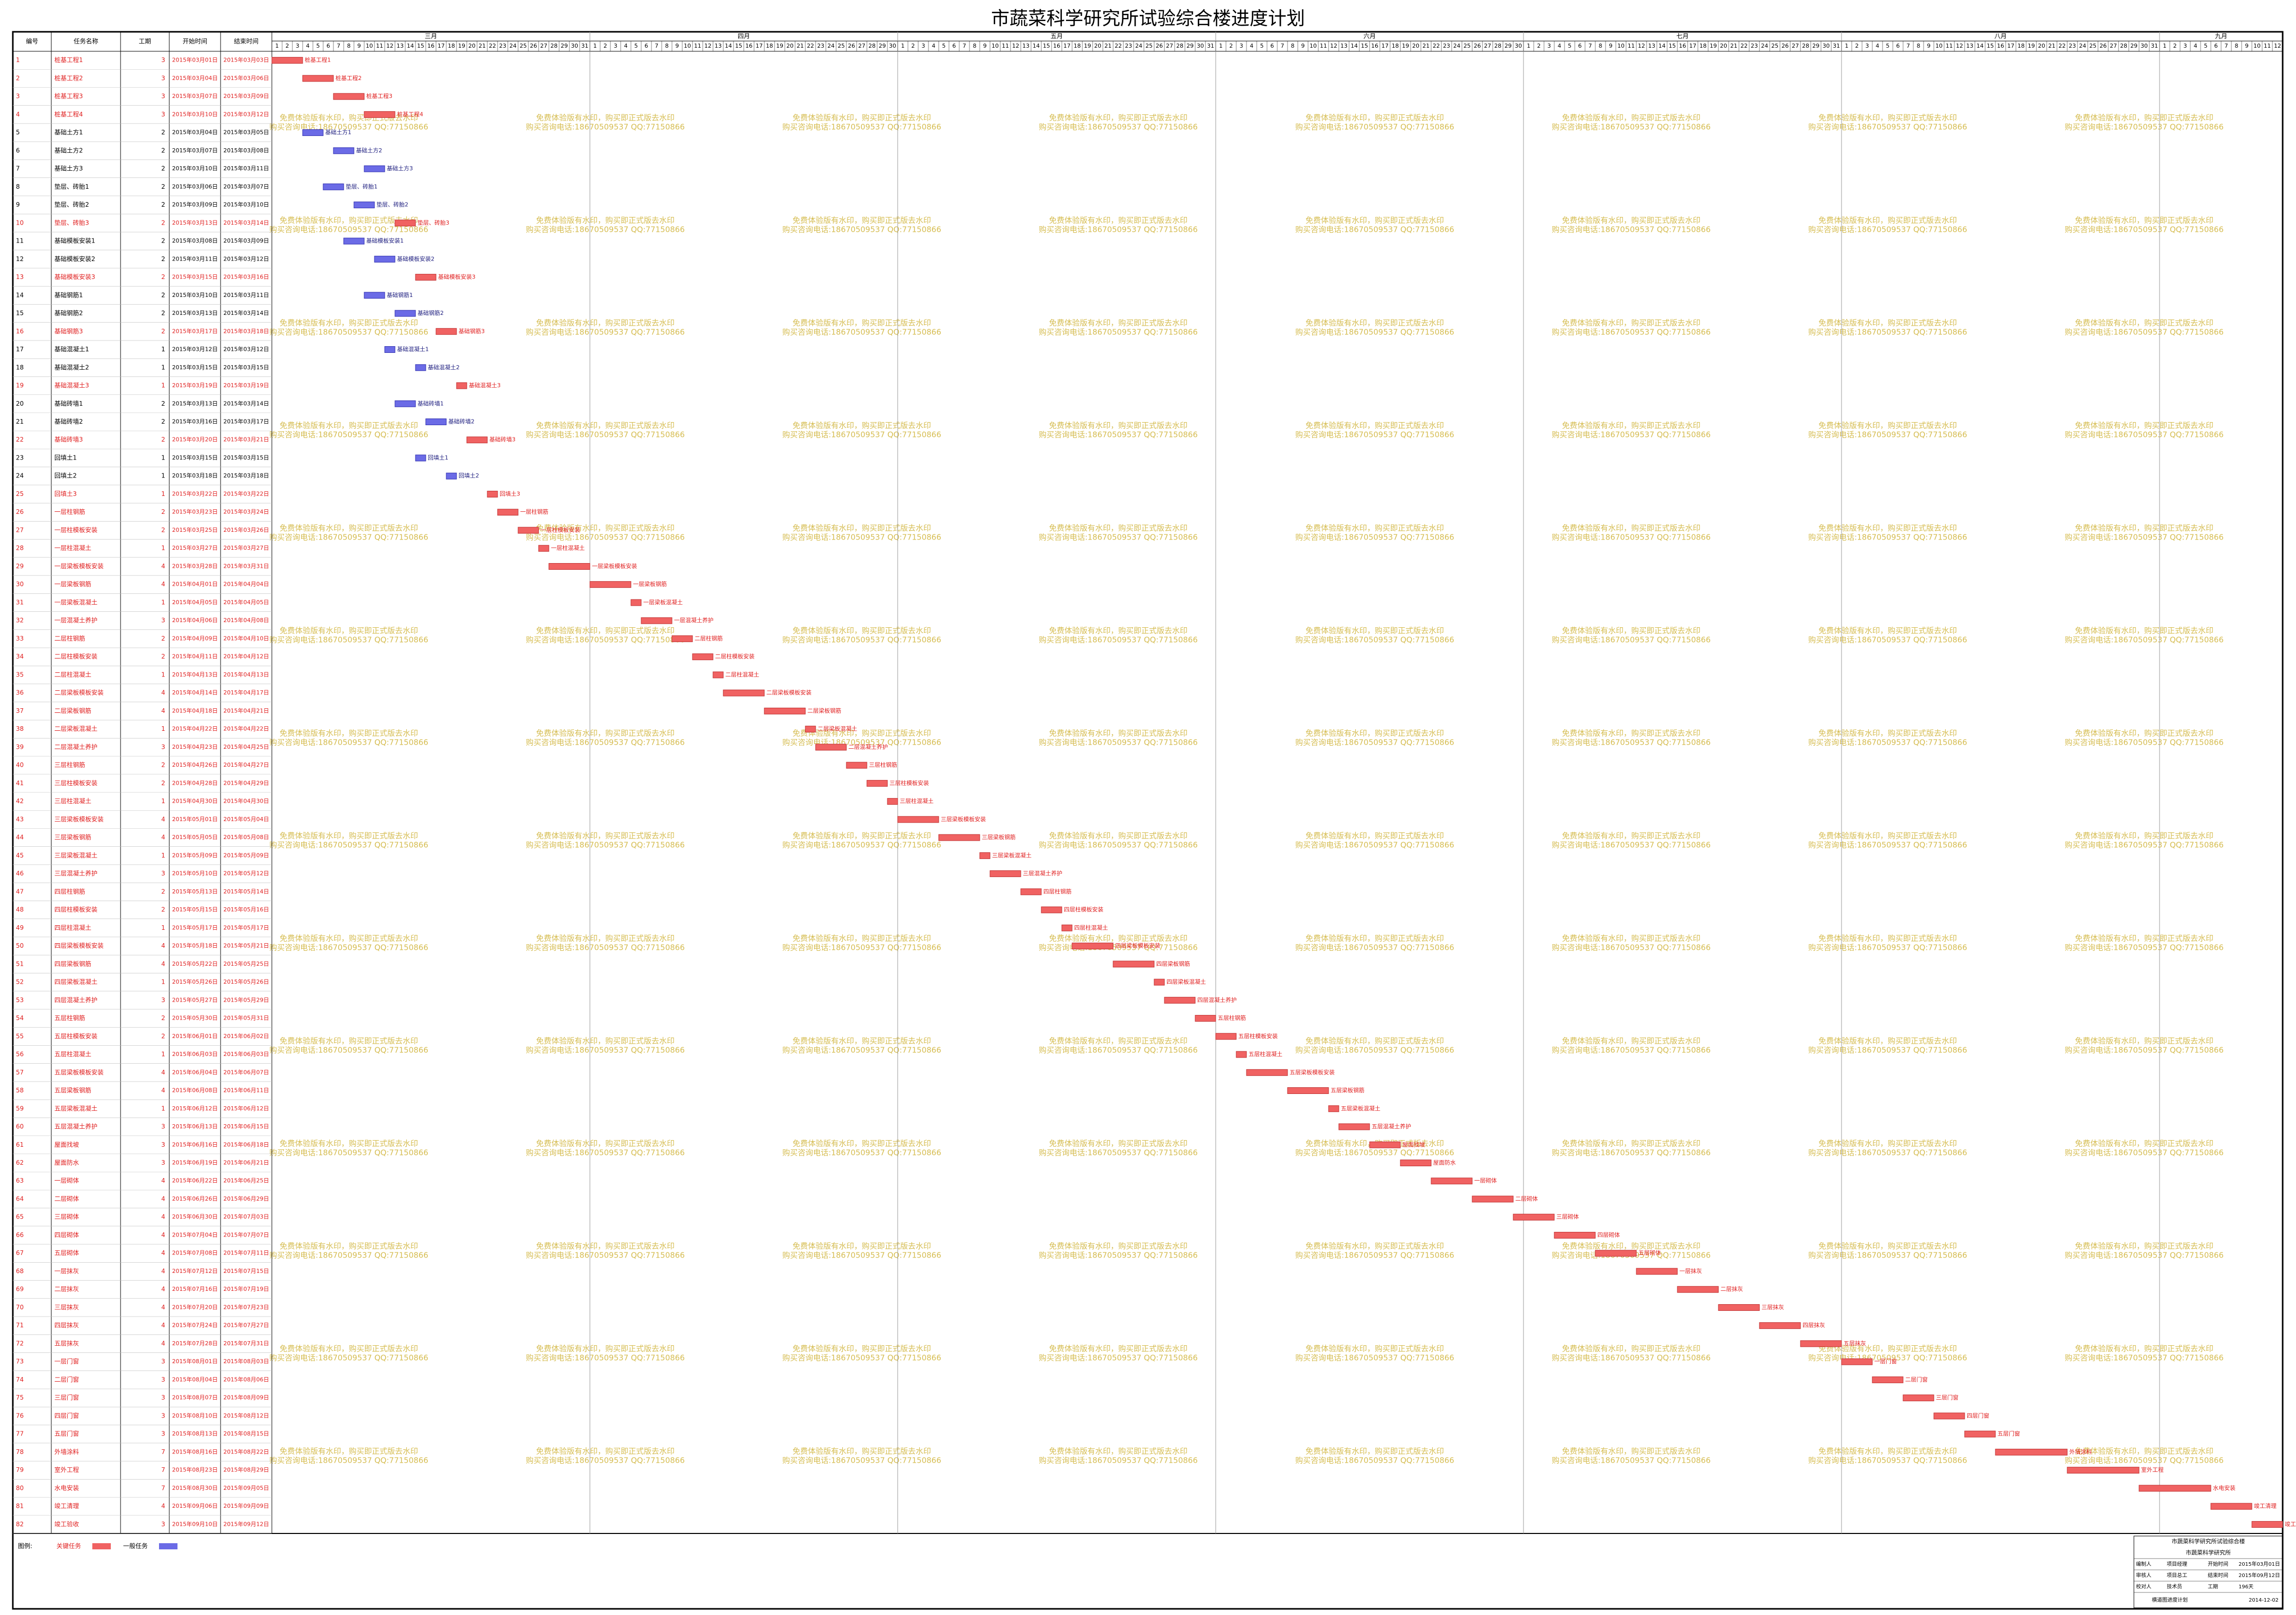 This screenshot has height=1615, width=2296. I want to click on task-start: 2015年04月26日, so click(195, 764).